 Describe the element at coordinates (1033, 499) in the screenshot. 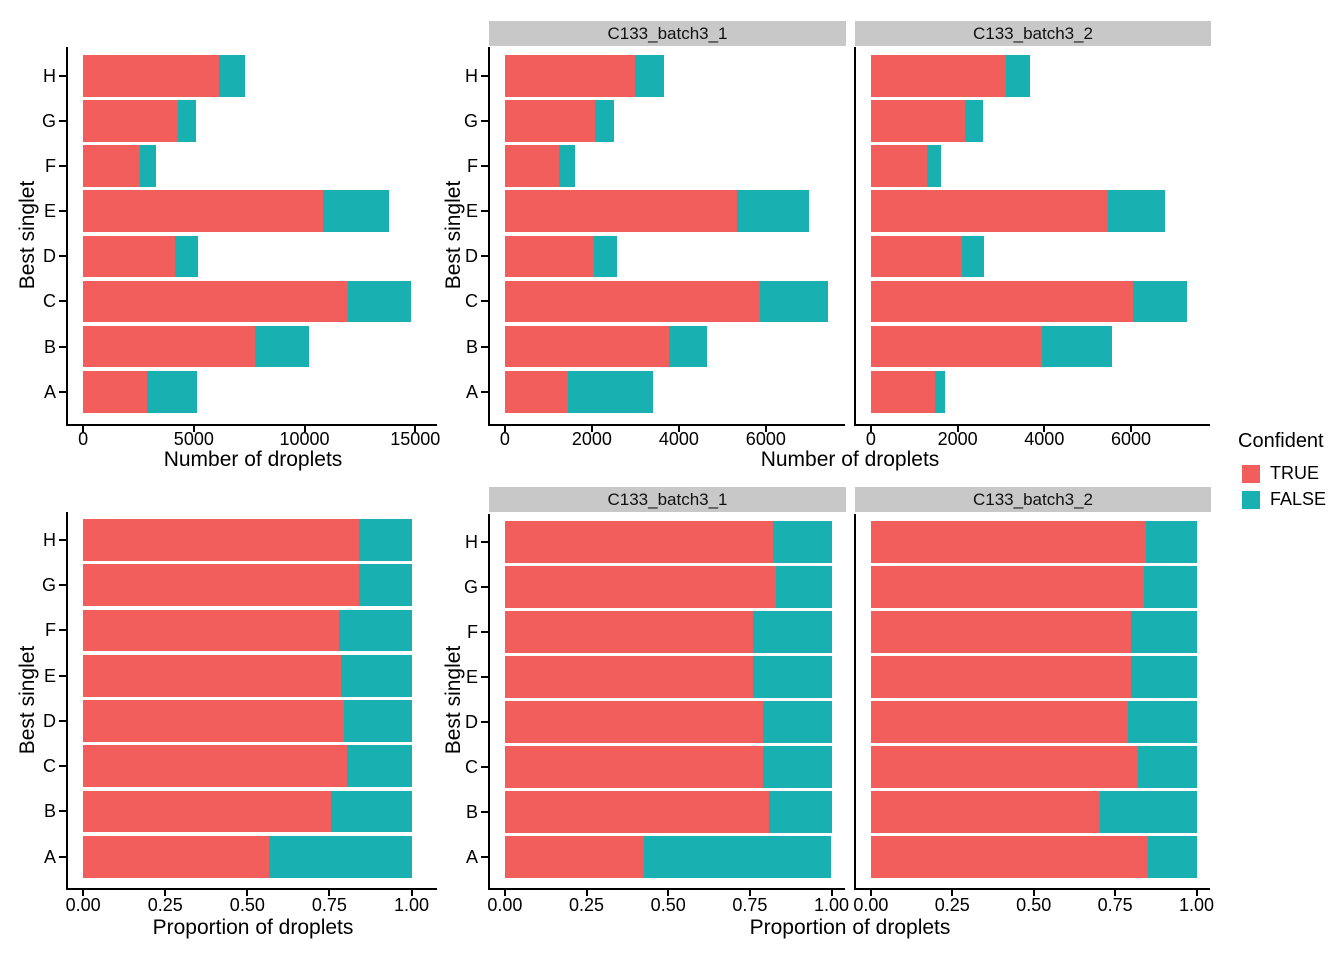

I see `facet-strip: C133_batch3_2` at that location.